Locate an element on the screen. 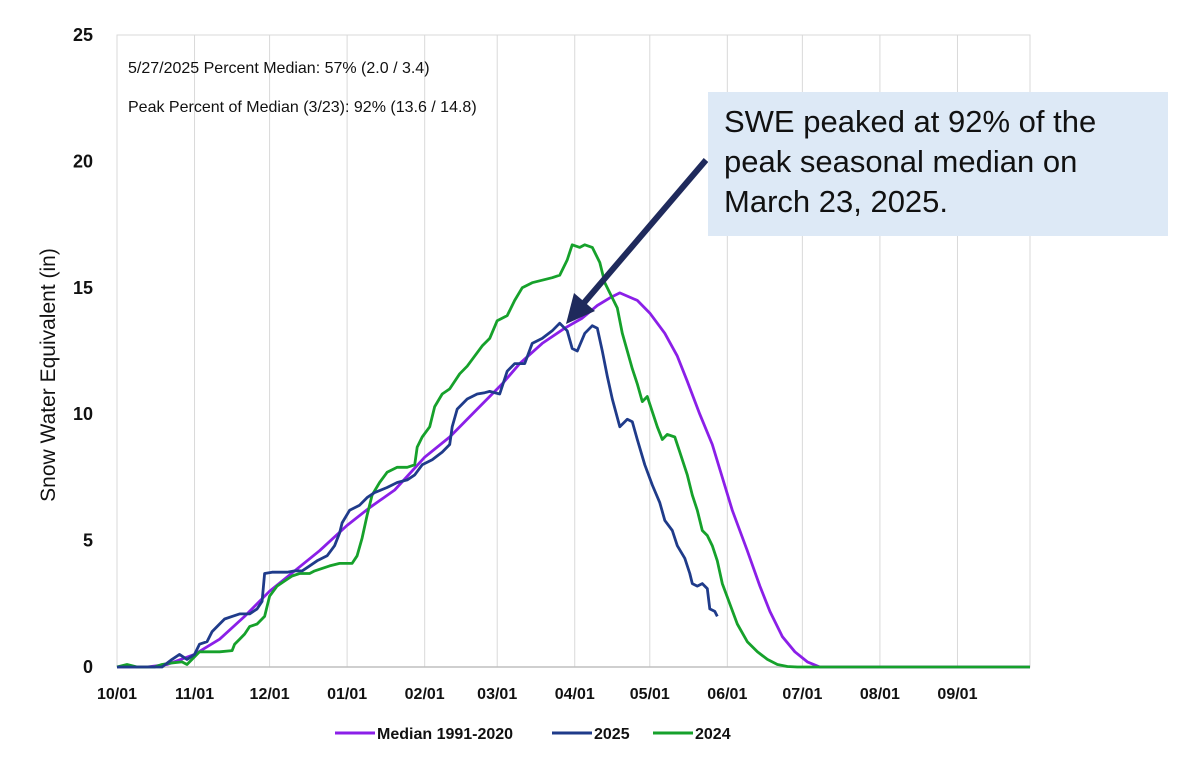 Image resolution: width=1200 pixels, height=764 pixels. x-tick-label: 12/01 is located at coordinates (270, 694).